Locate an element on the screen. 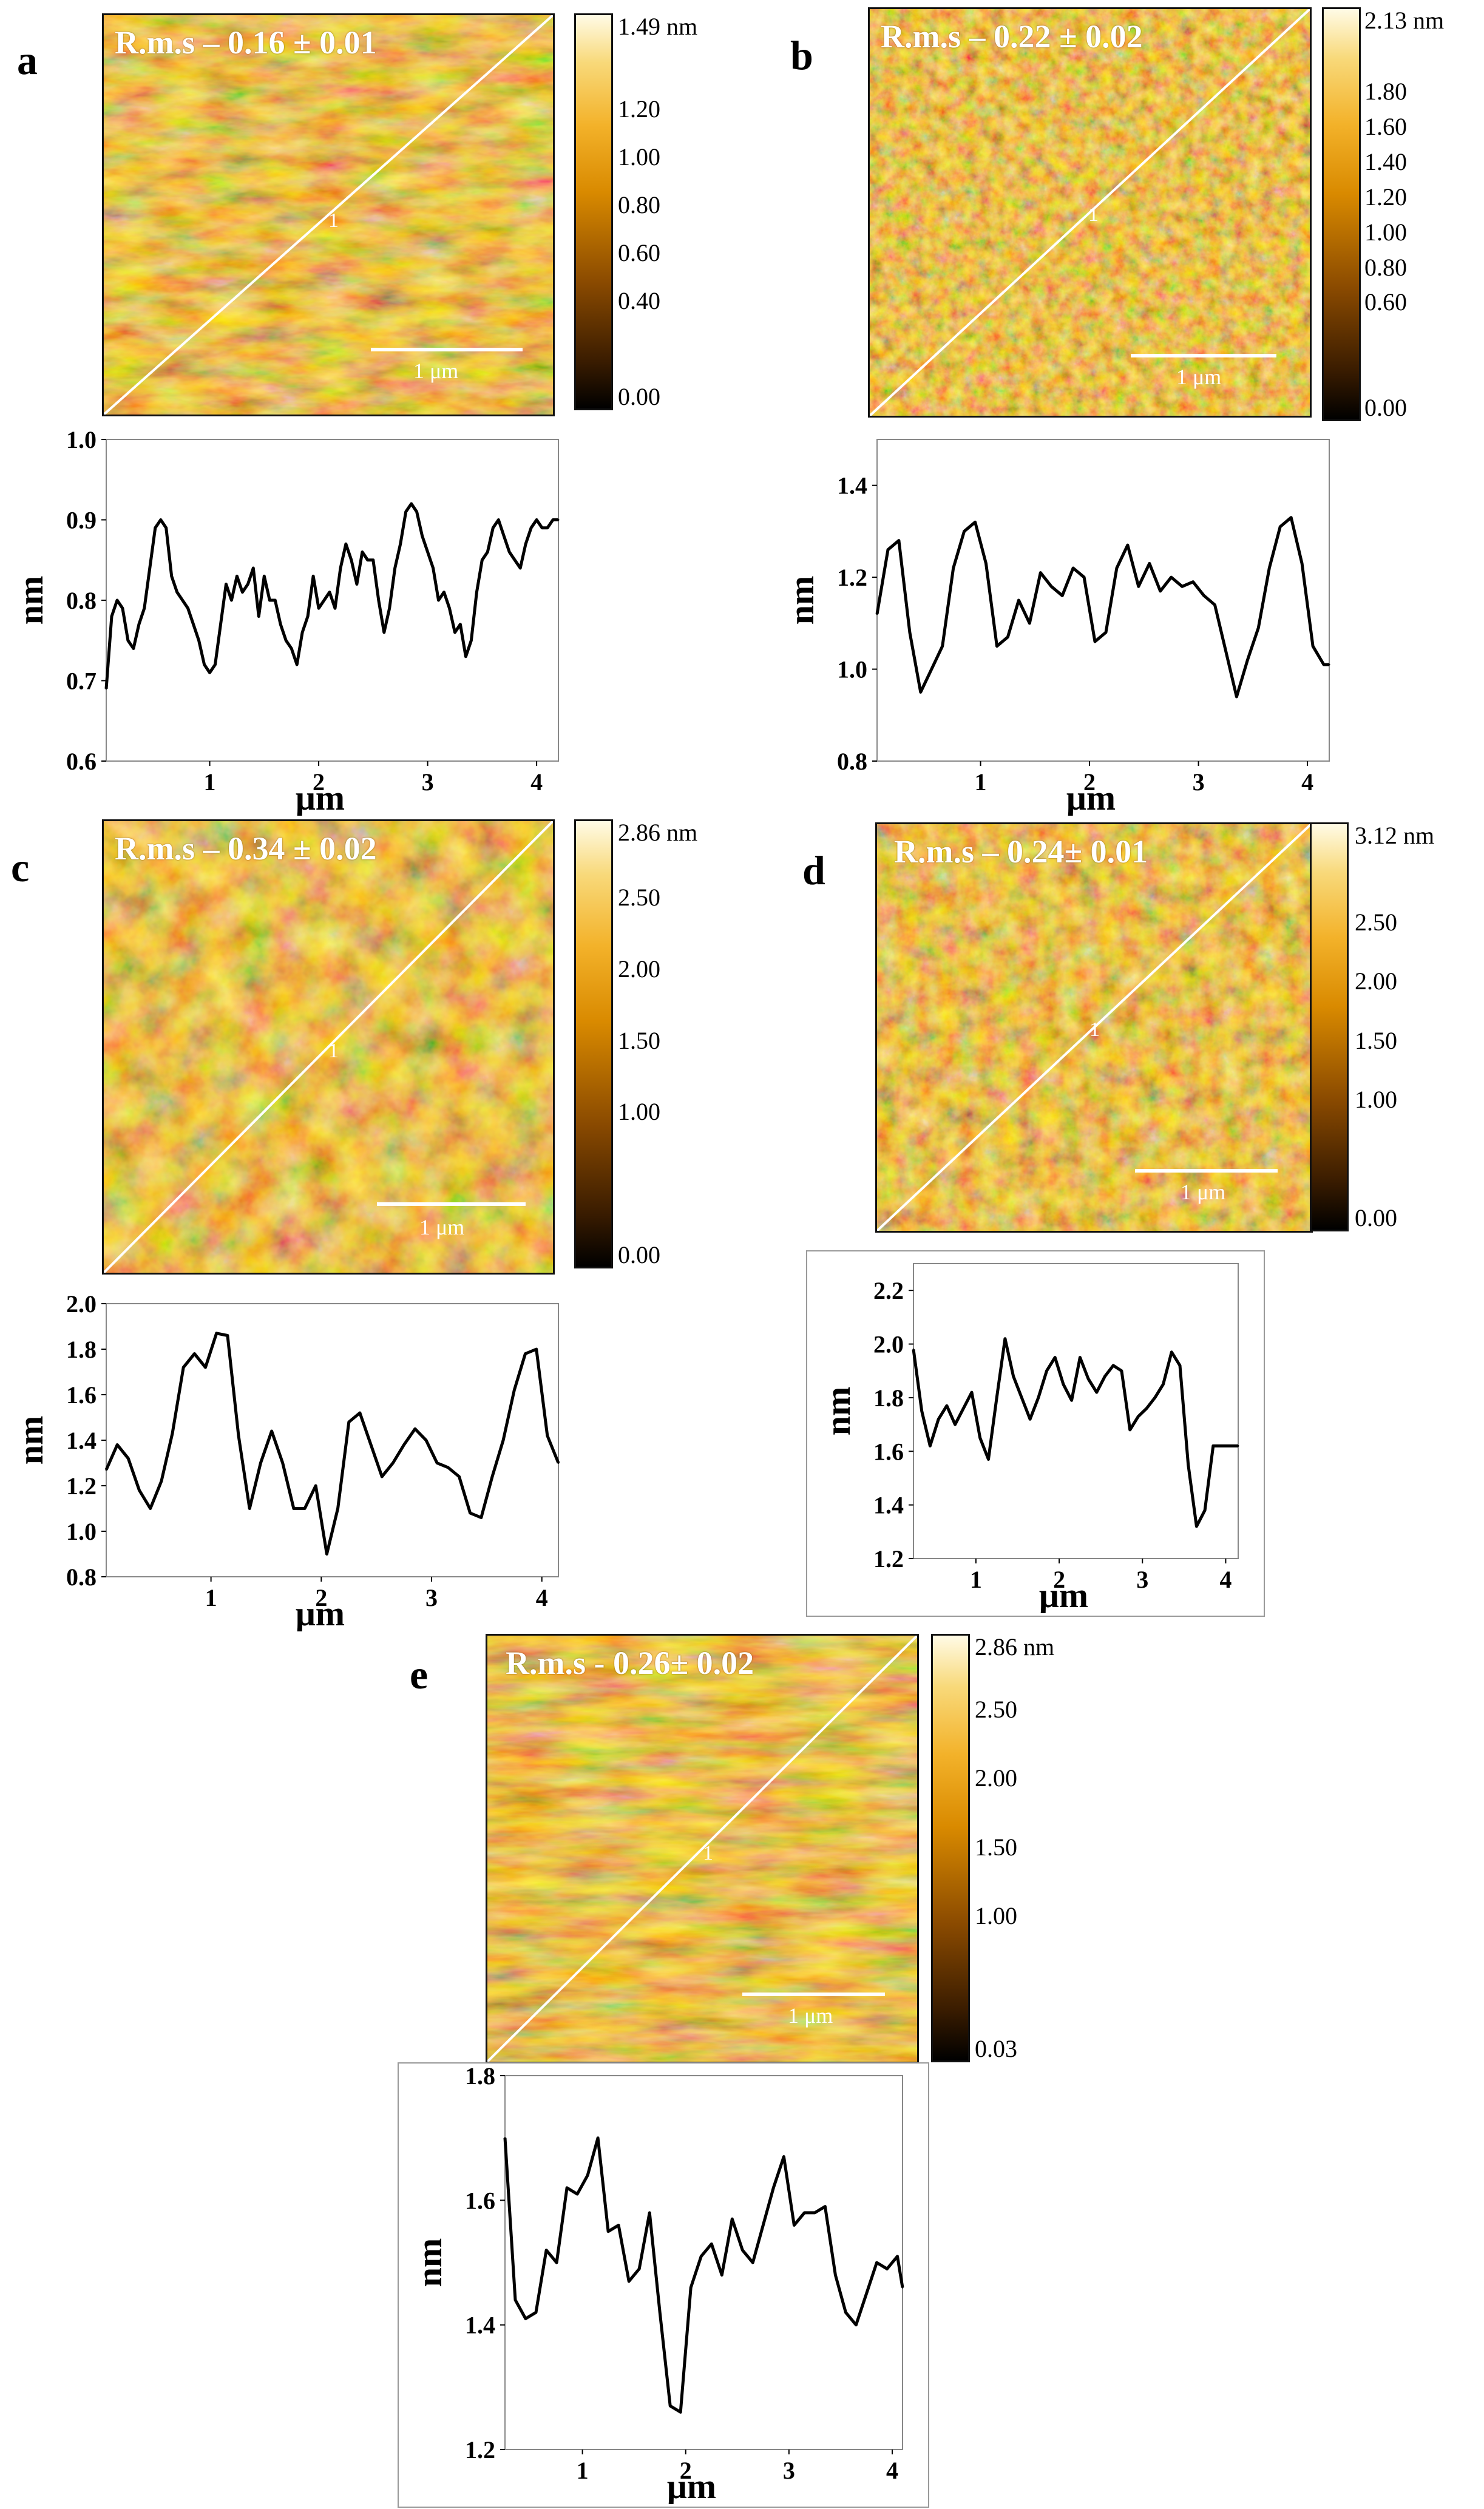 This screenshot has width=1484, height=2509. y-tick-label: 2.2 is located at coordinates (889, 1290).